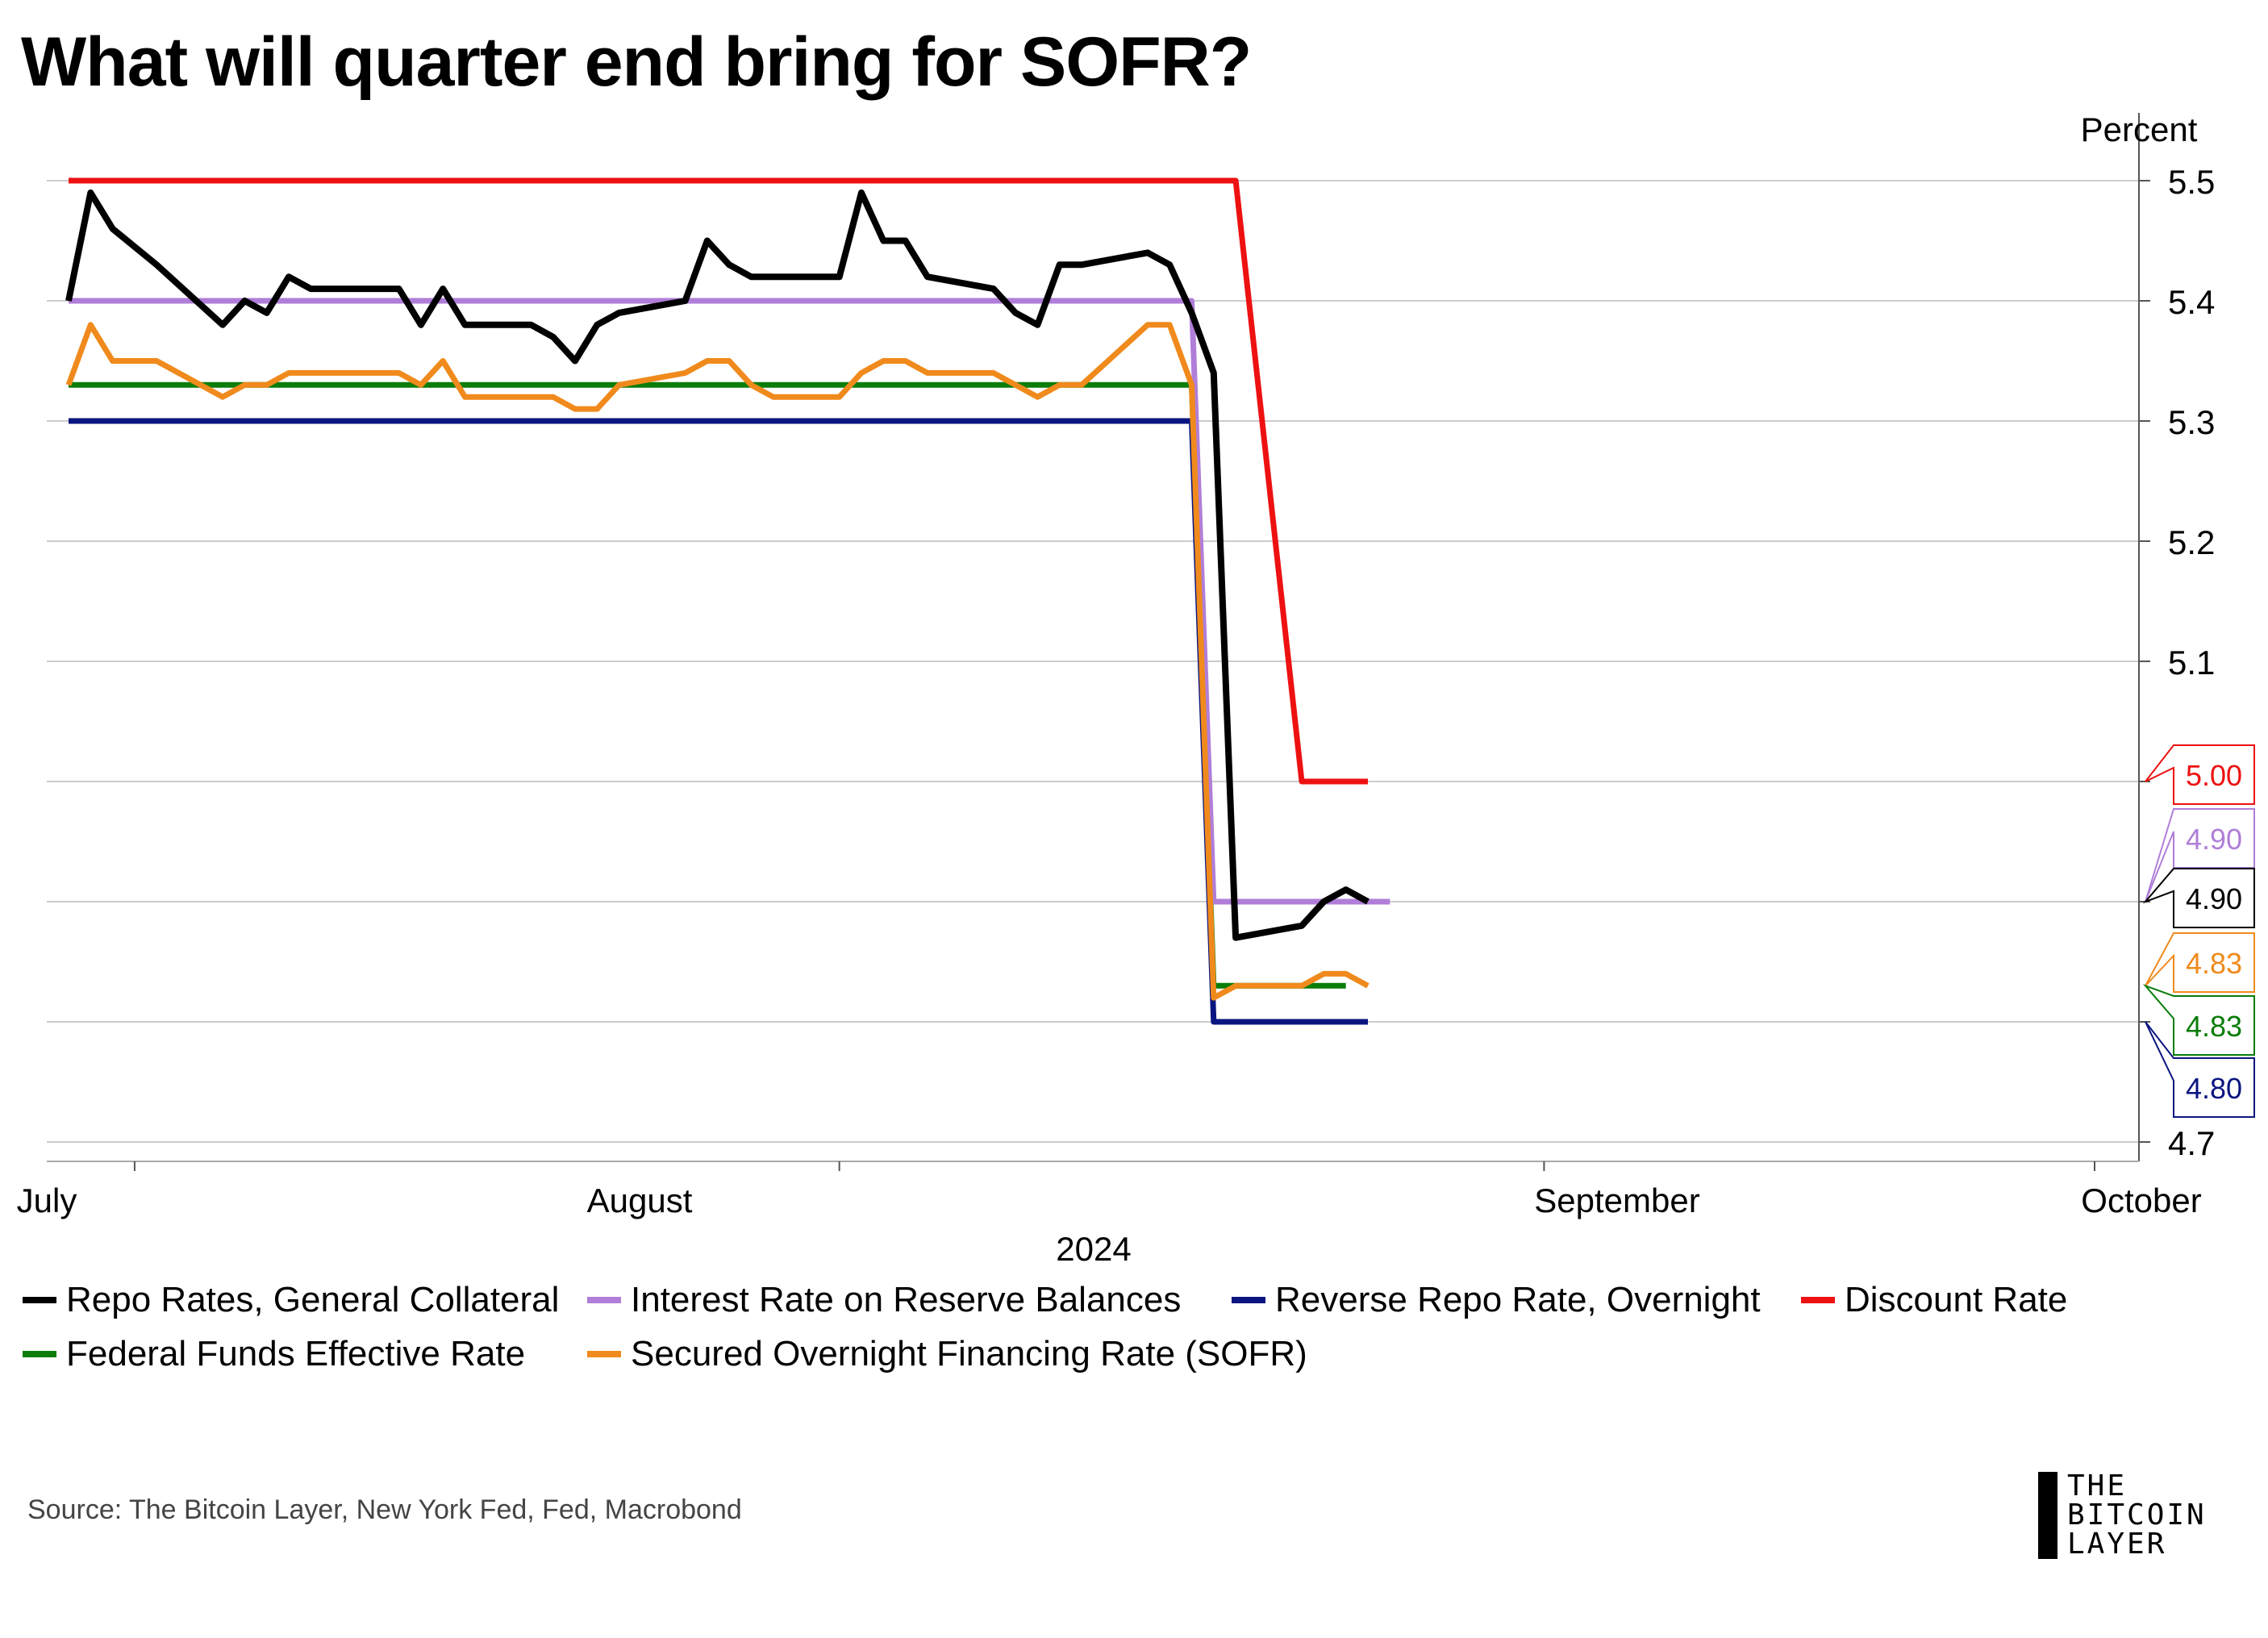  Describe the element at coordinates (1518, 1299) in the screenshot. I see `legend-label: Reverse Repo Rate, Overnight` at that location.